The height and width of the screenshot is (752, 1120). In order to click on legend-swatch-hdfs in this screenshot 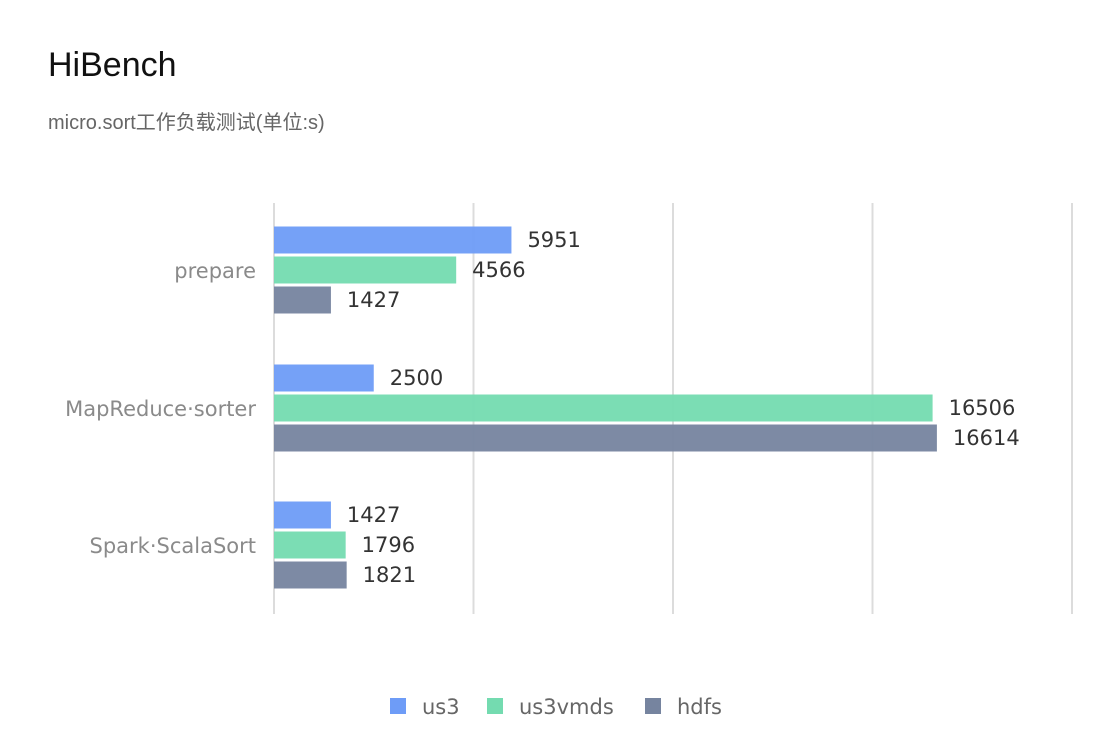, I will do `click(653, 706)`.